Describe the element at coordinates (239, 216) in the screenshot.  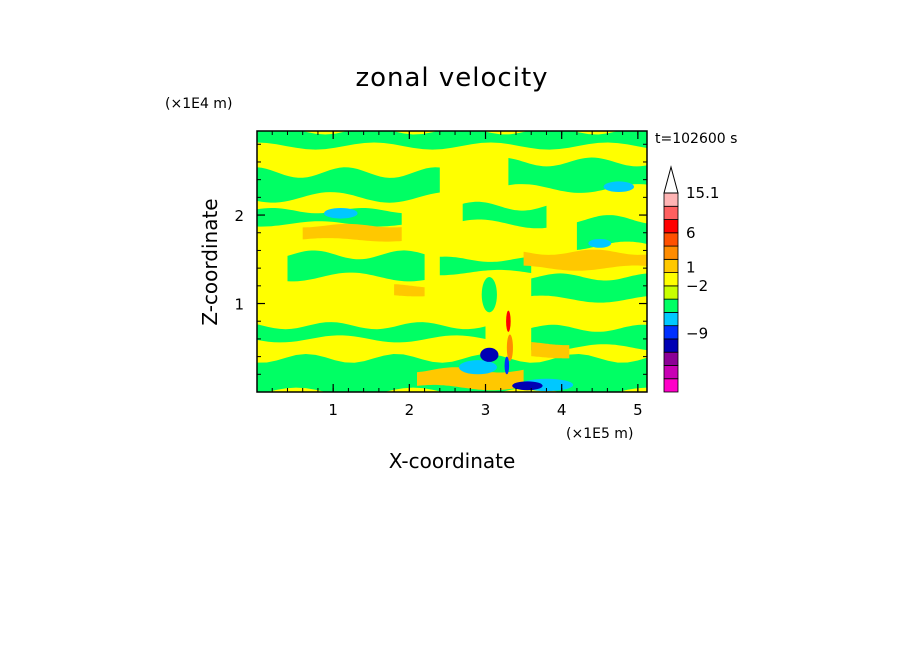
I see `y-tick-label: 2` at that location.